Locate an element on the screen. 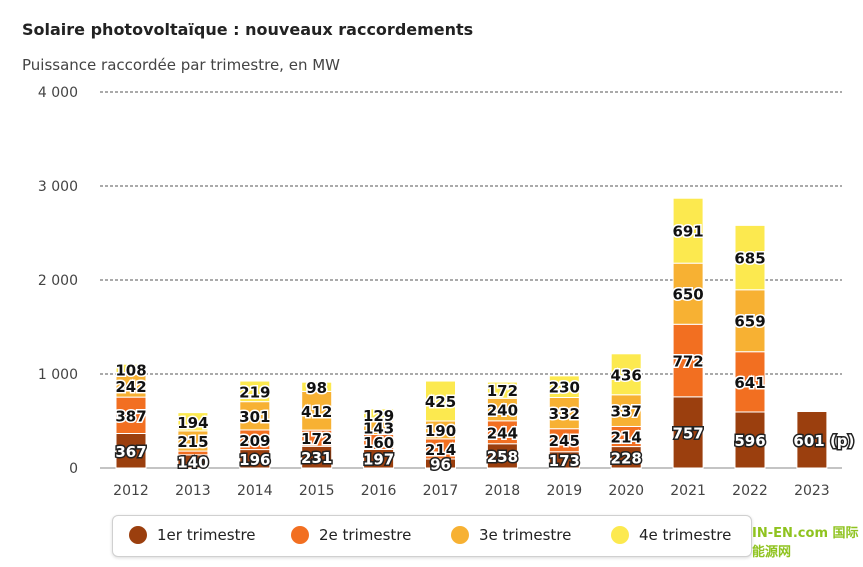  data-label: 140 is located at coordinates (192, 462).